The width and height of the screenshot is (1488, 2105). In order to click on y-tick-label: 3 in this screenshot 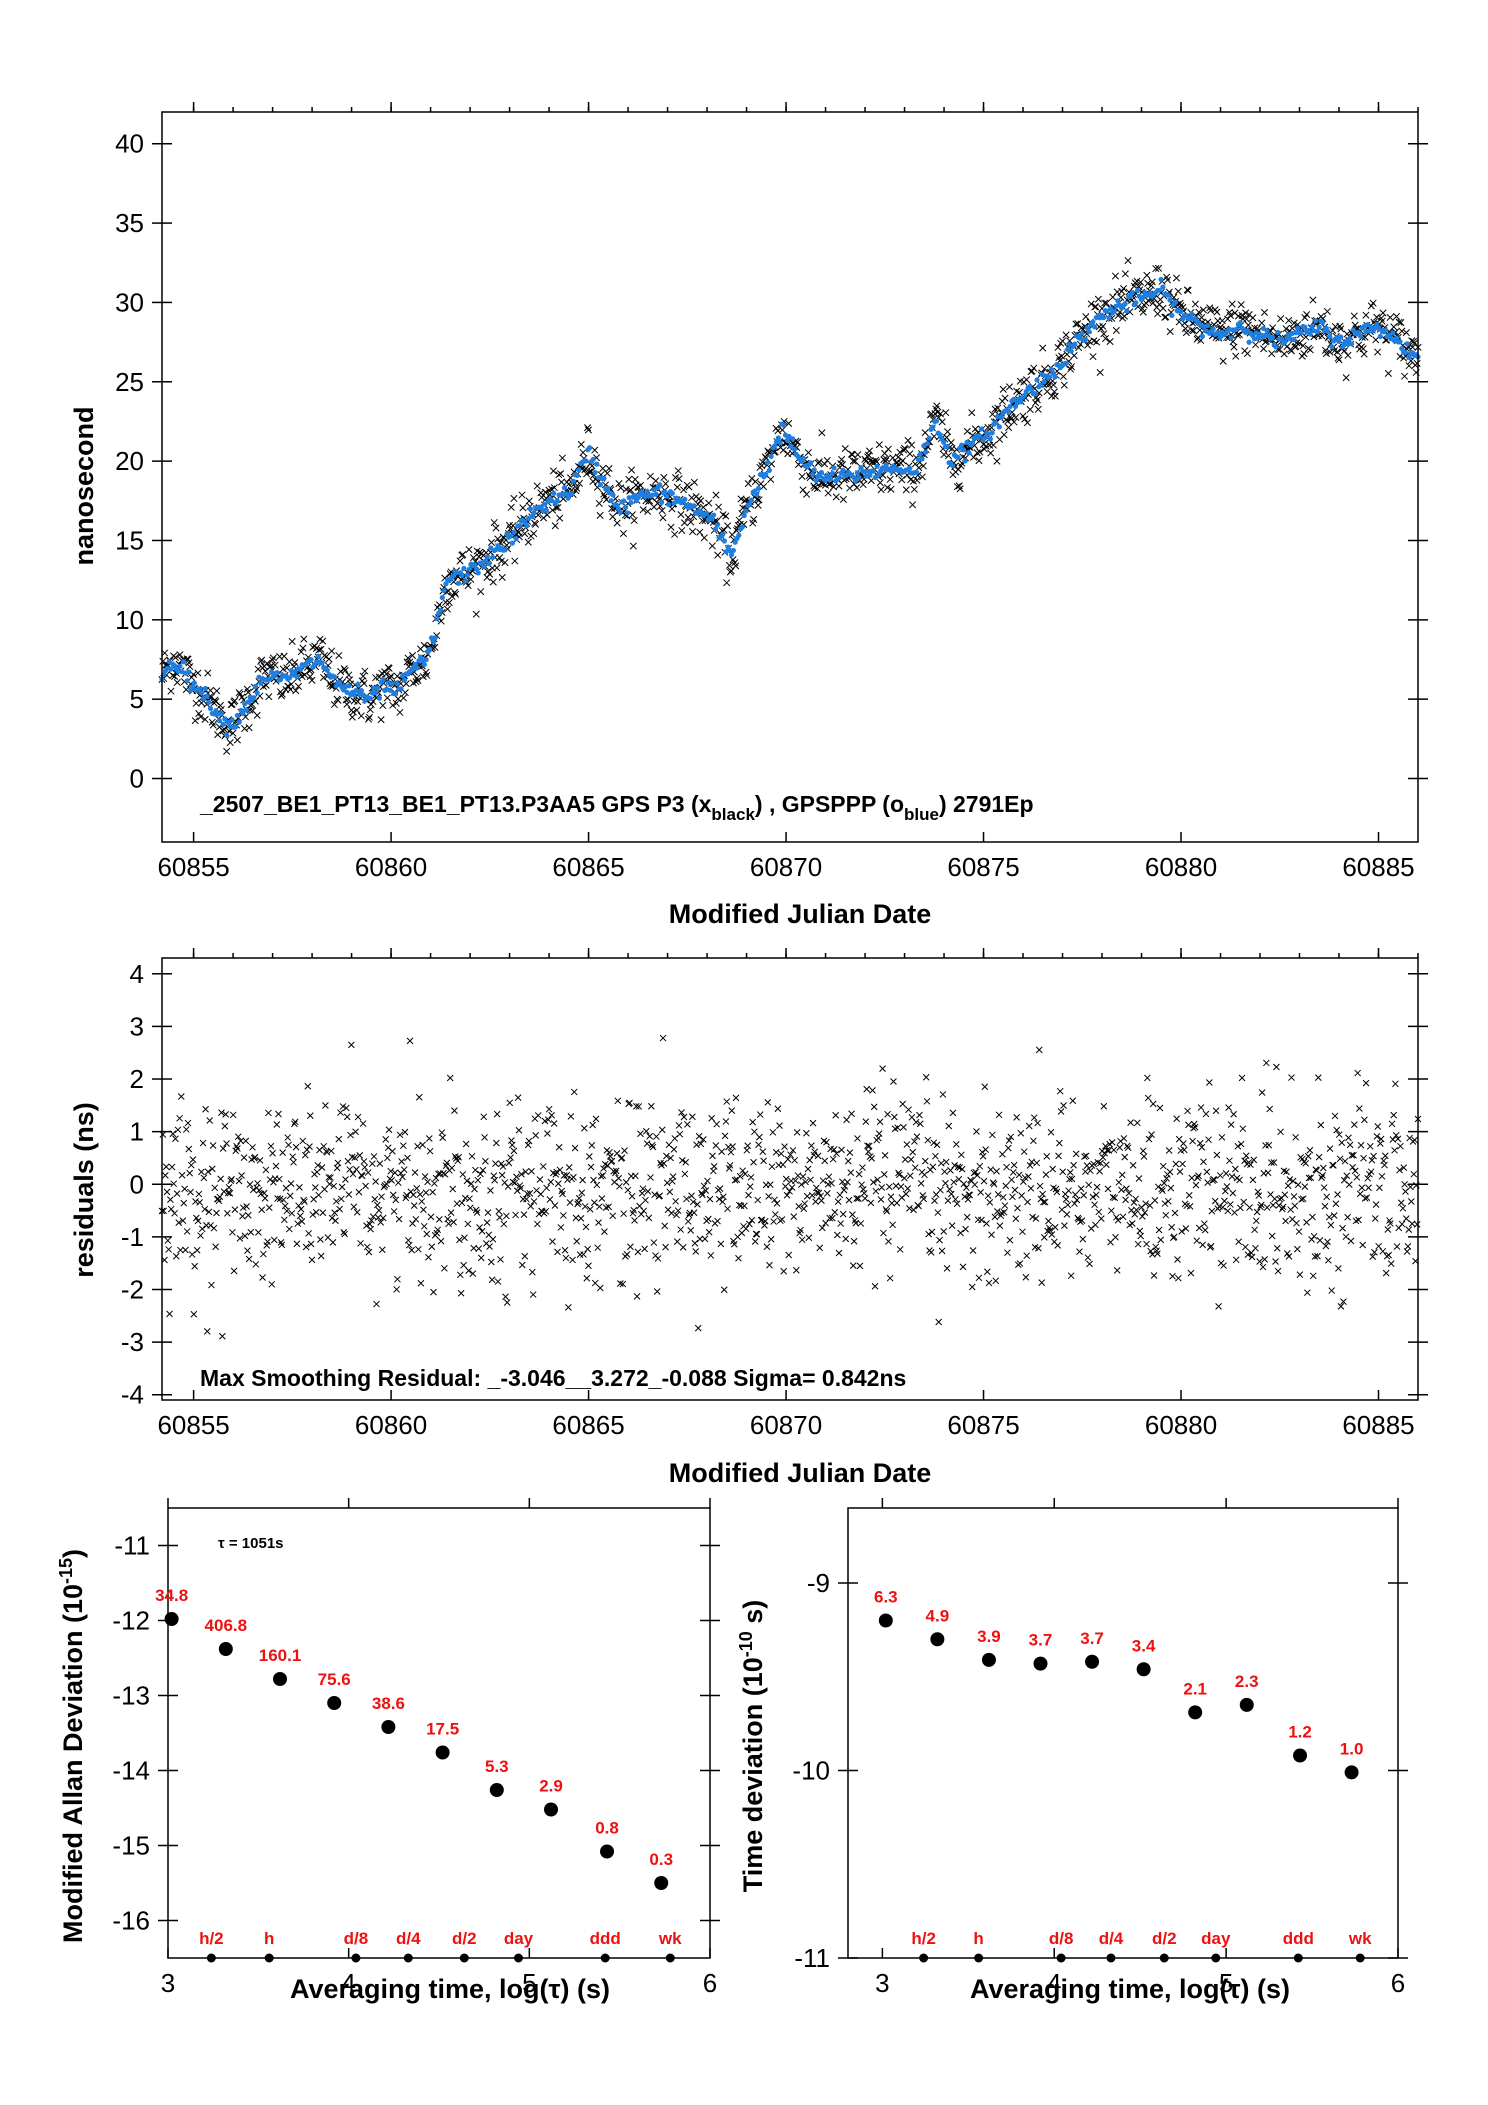, I will do `click(137, 1026)`.